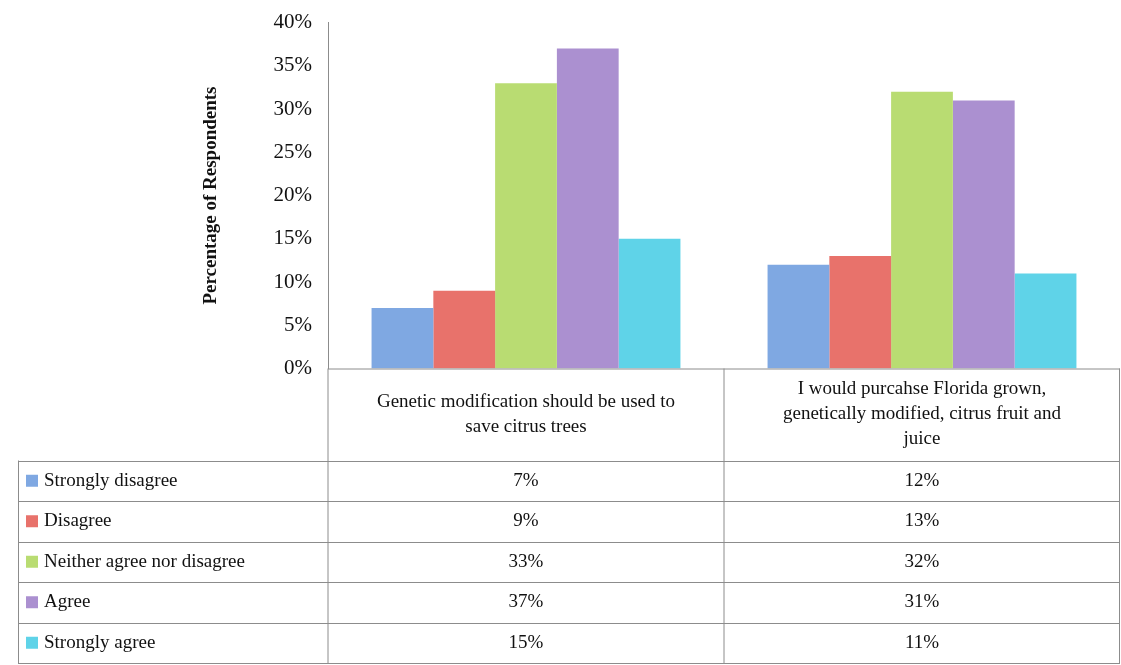 The height and width of the screenshot is (665, 1121). What do you see at coordinates (922, 413) in the screenshot?
I see `x-tick-label: I would purcahse Florida grown, genetically modified, citrus fruit and juice` at bounding box center [922, 413].